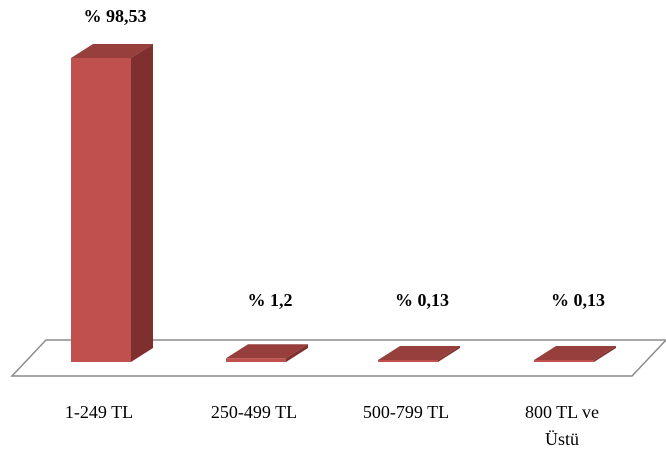 The image size is (666, 460). I want to click on value-label-2: % 1,2, so click(270, 300).